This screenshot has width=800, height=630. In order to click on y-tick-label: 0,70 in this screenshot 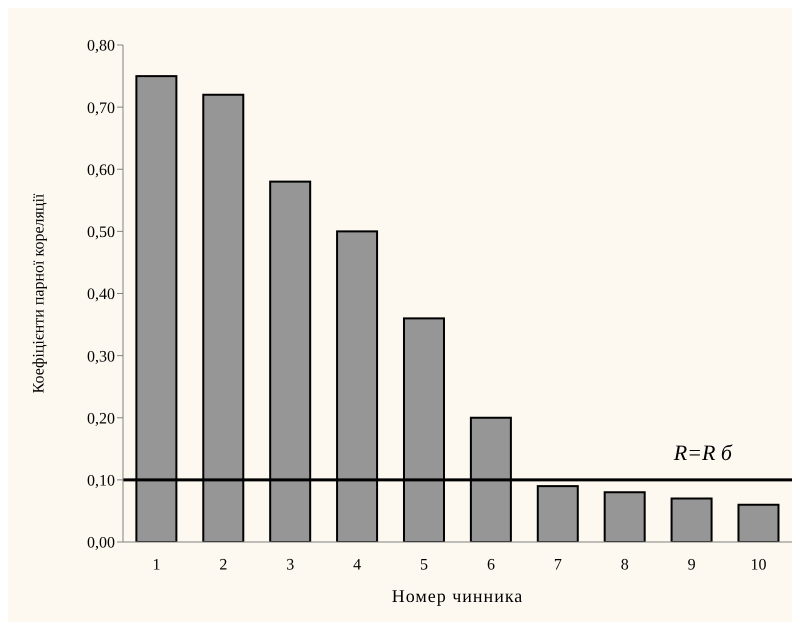, I will do `click(101, 108)`.